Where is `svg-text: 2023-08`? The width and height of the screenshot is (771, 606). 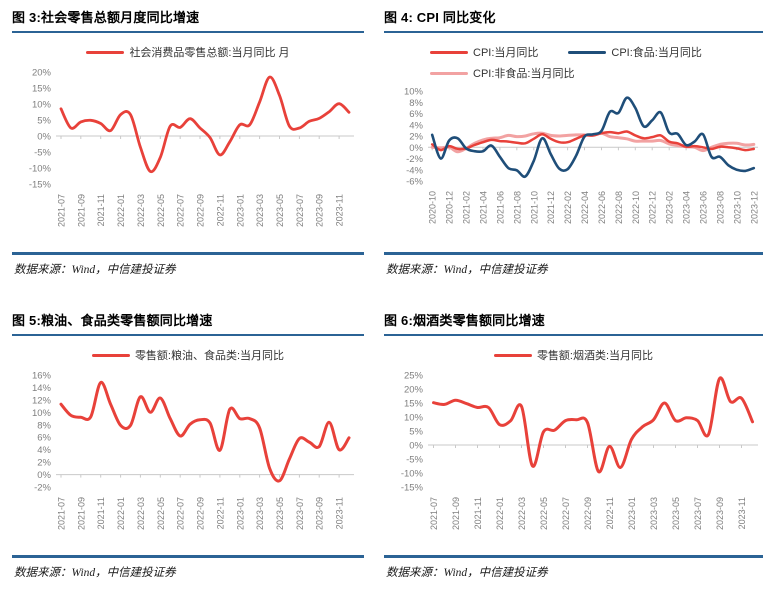
svg-text: 2023-08 is located at coordinates (720, 207).